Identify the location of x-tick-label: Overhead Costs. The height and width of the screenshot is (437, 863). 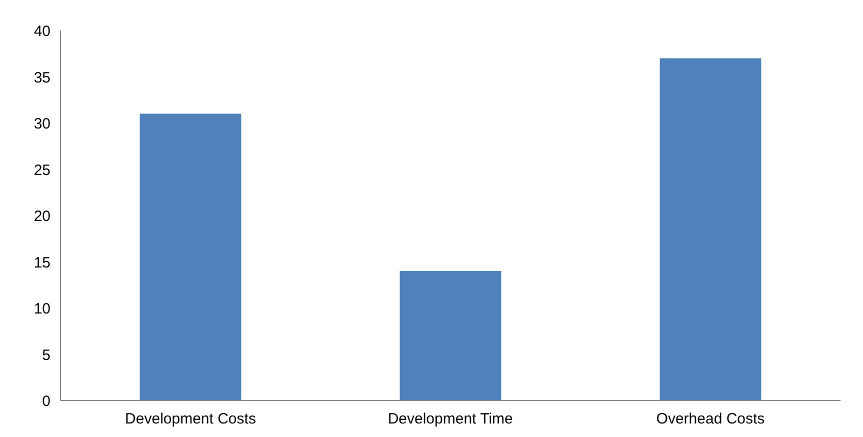
(710, 419).